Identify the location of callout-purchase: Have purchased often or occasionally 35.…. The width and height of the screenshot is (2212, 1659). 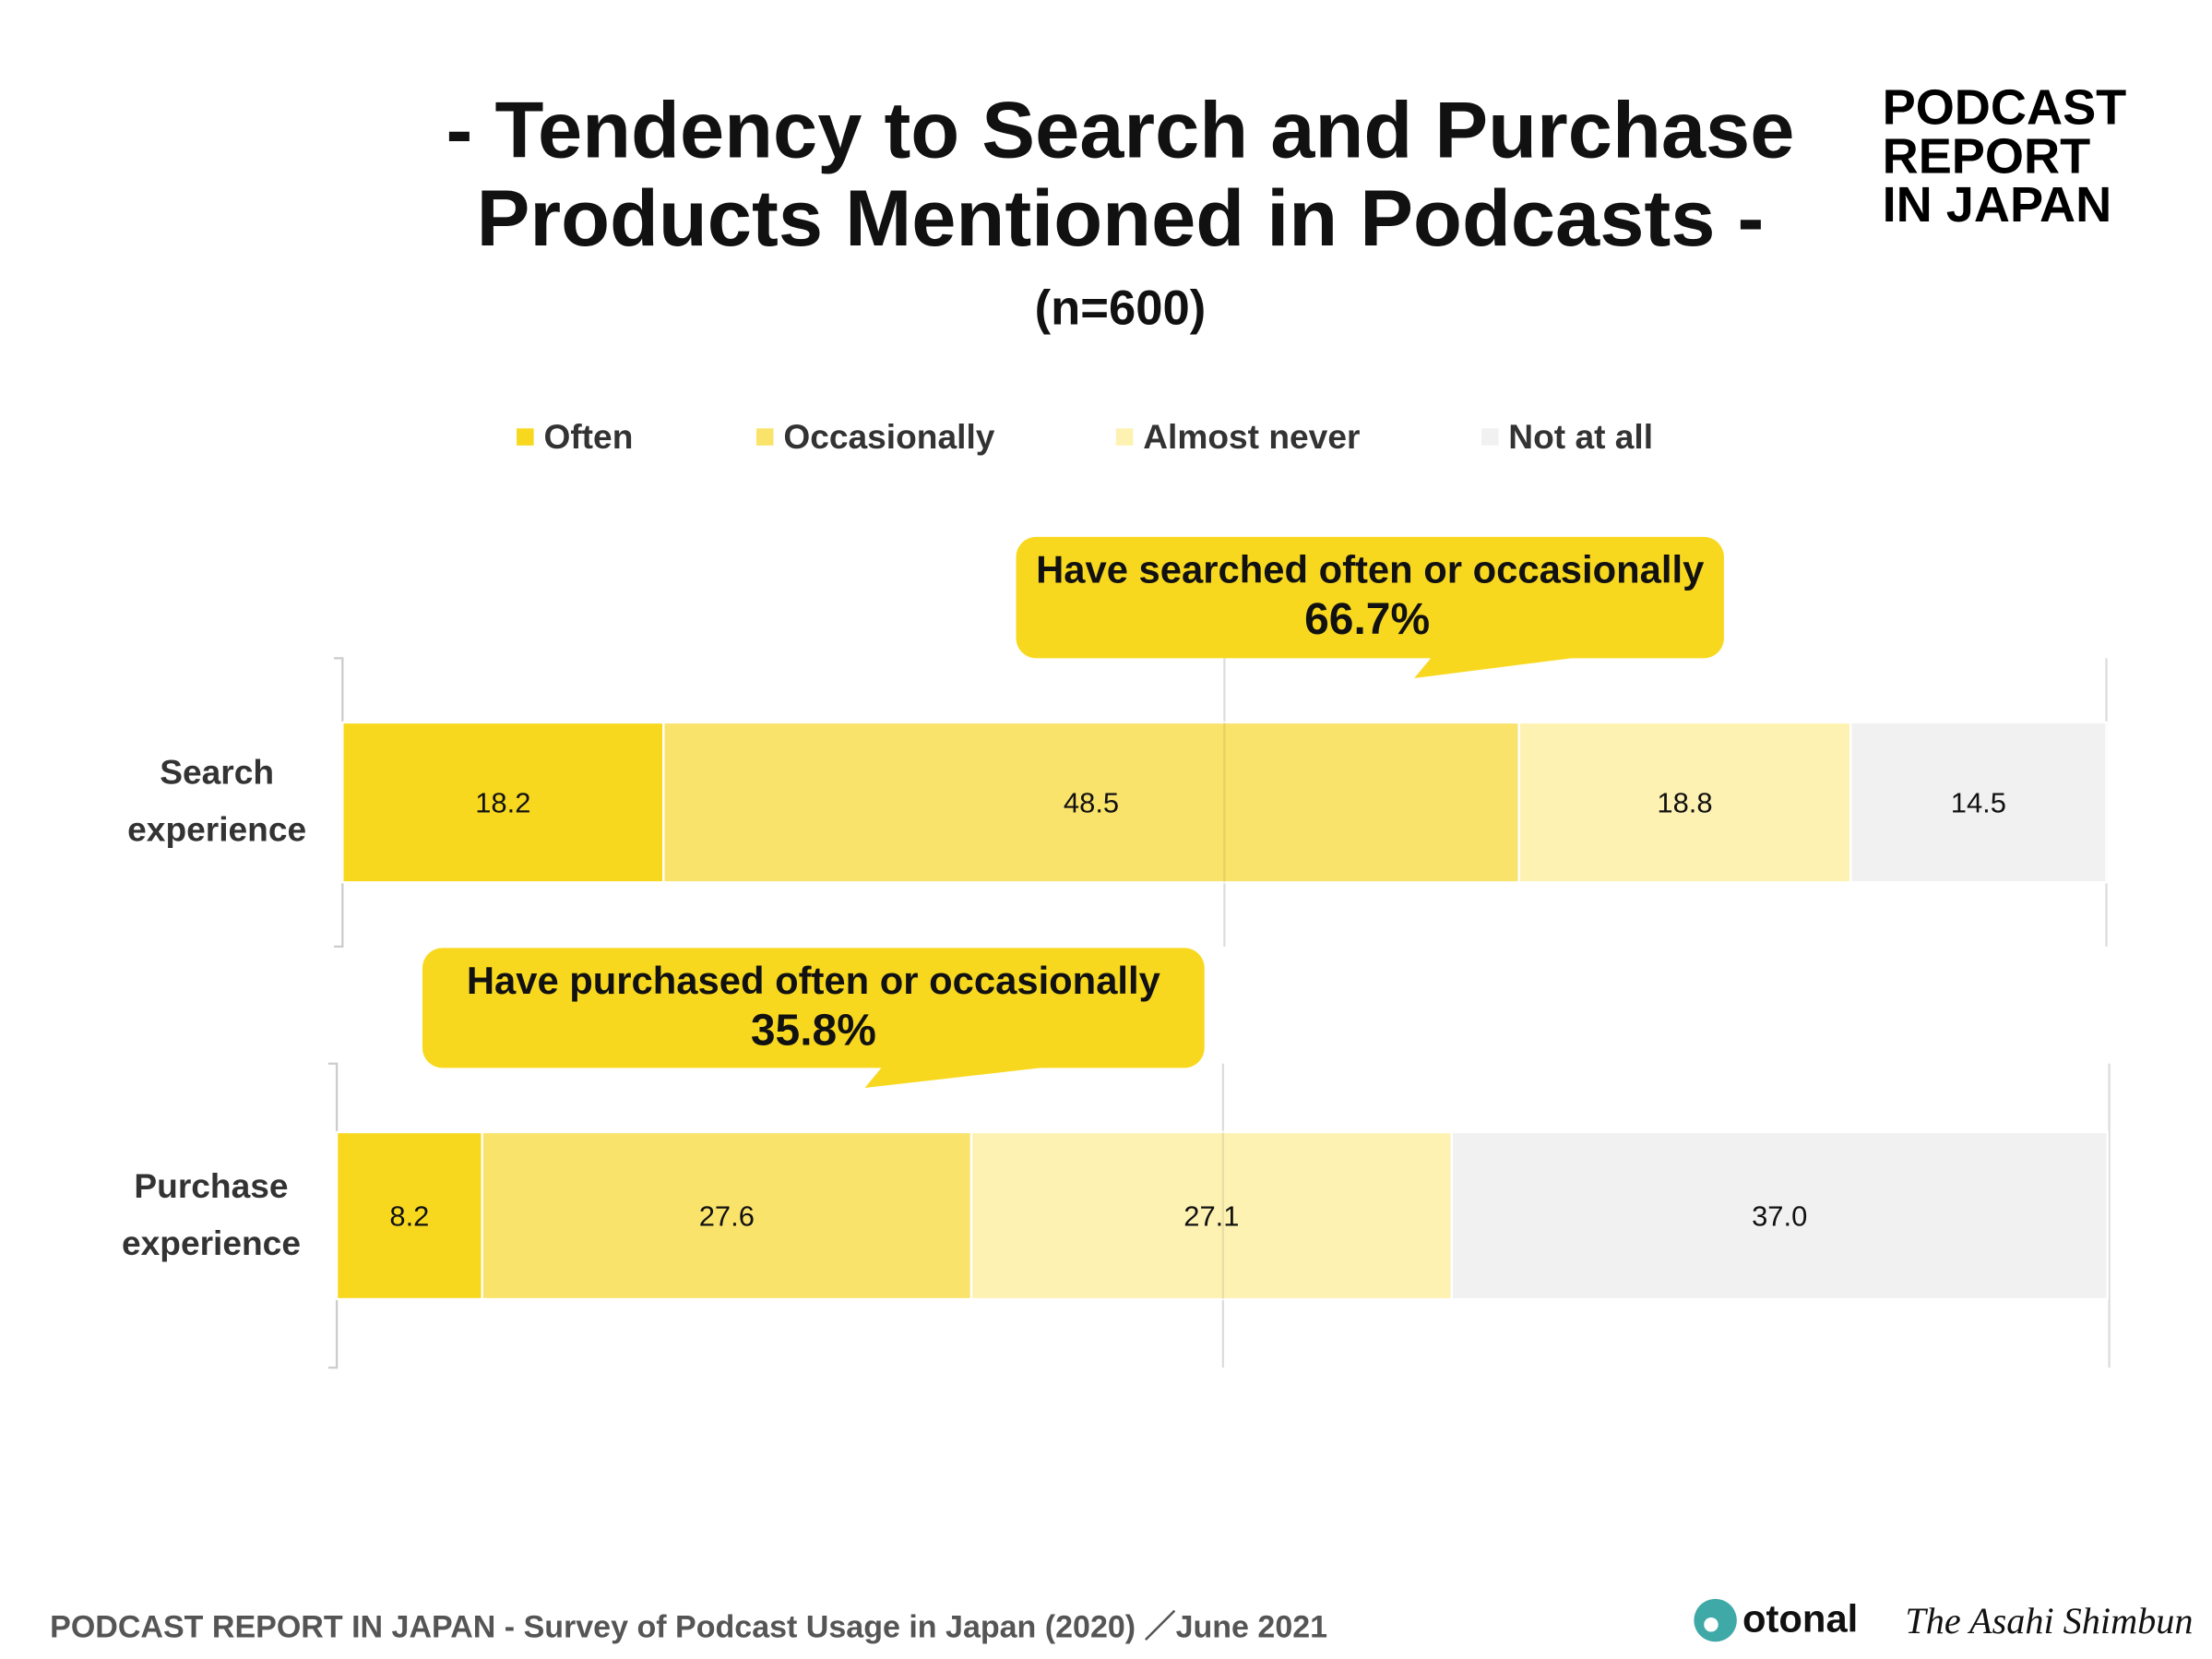
(814, 1019).